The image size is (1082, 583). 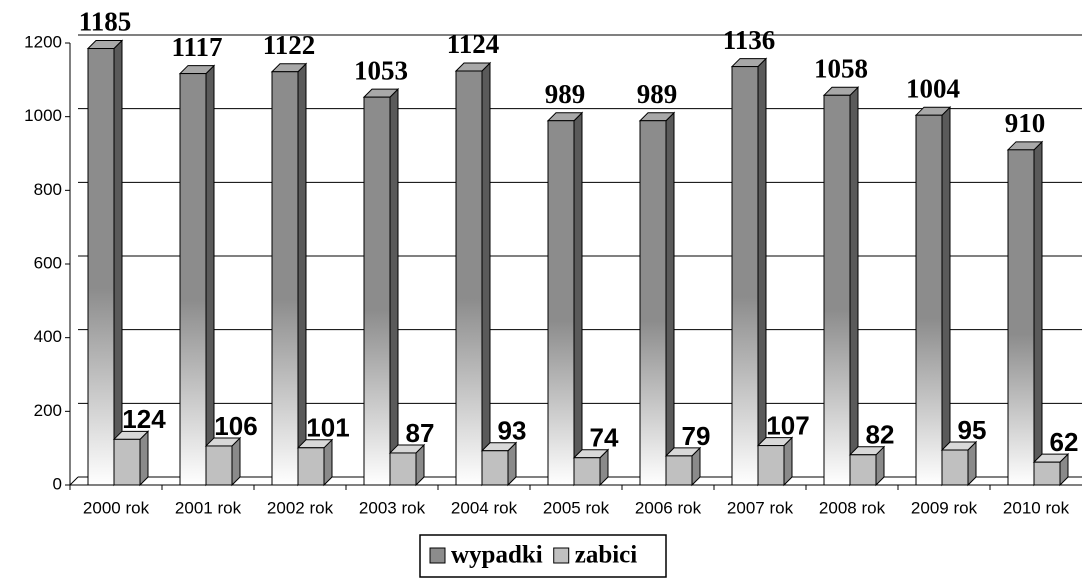 I want to click on data-label: 1053, so click(x=381, y=70).